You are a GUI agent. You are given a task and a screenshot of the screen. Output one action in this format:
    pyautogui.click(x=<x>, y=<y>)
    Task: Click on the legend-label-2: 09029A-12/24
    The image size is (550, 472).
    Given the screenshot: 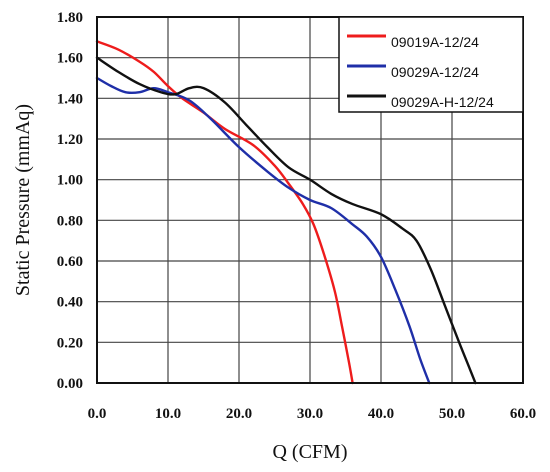 What is the action you would take?
    pyautogui.click(x=435, y=72)
    